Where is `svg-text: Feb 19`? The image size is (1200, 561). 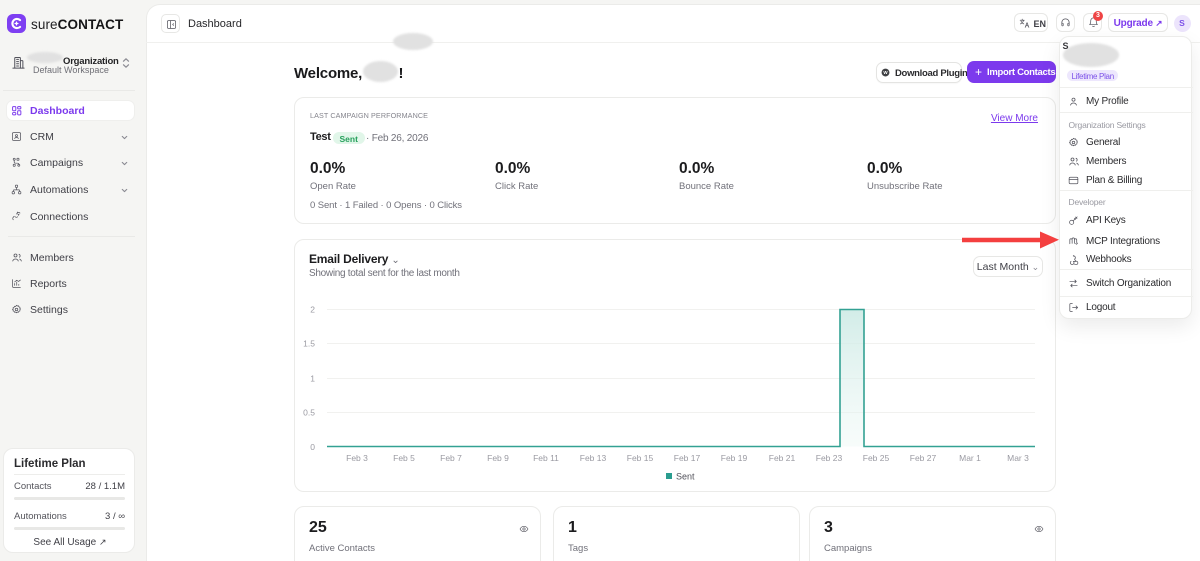 svg-text: Feb 19 is located at coordinates (734, 458).